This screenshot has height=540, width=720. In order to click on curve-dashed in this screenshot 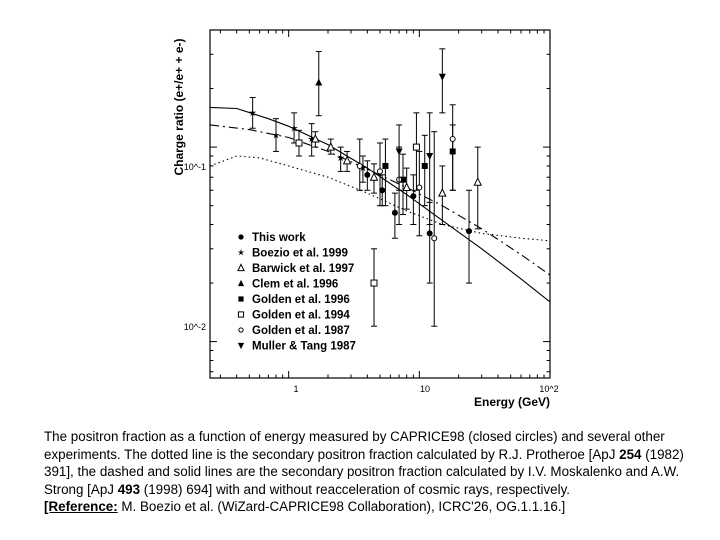, I will do `click(380, 200)`.